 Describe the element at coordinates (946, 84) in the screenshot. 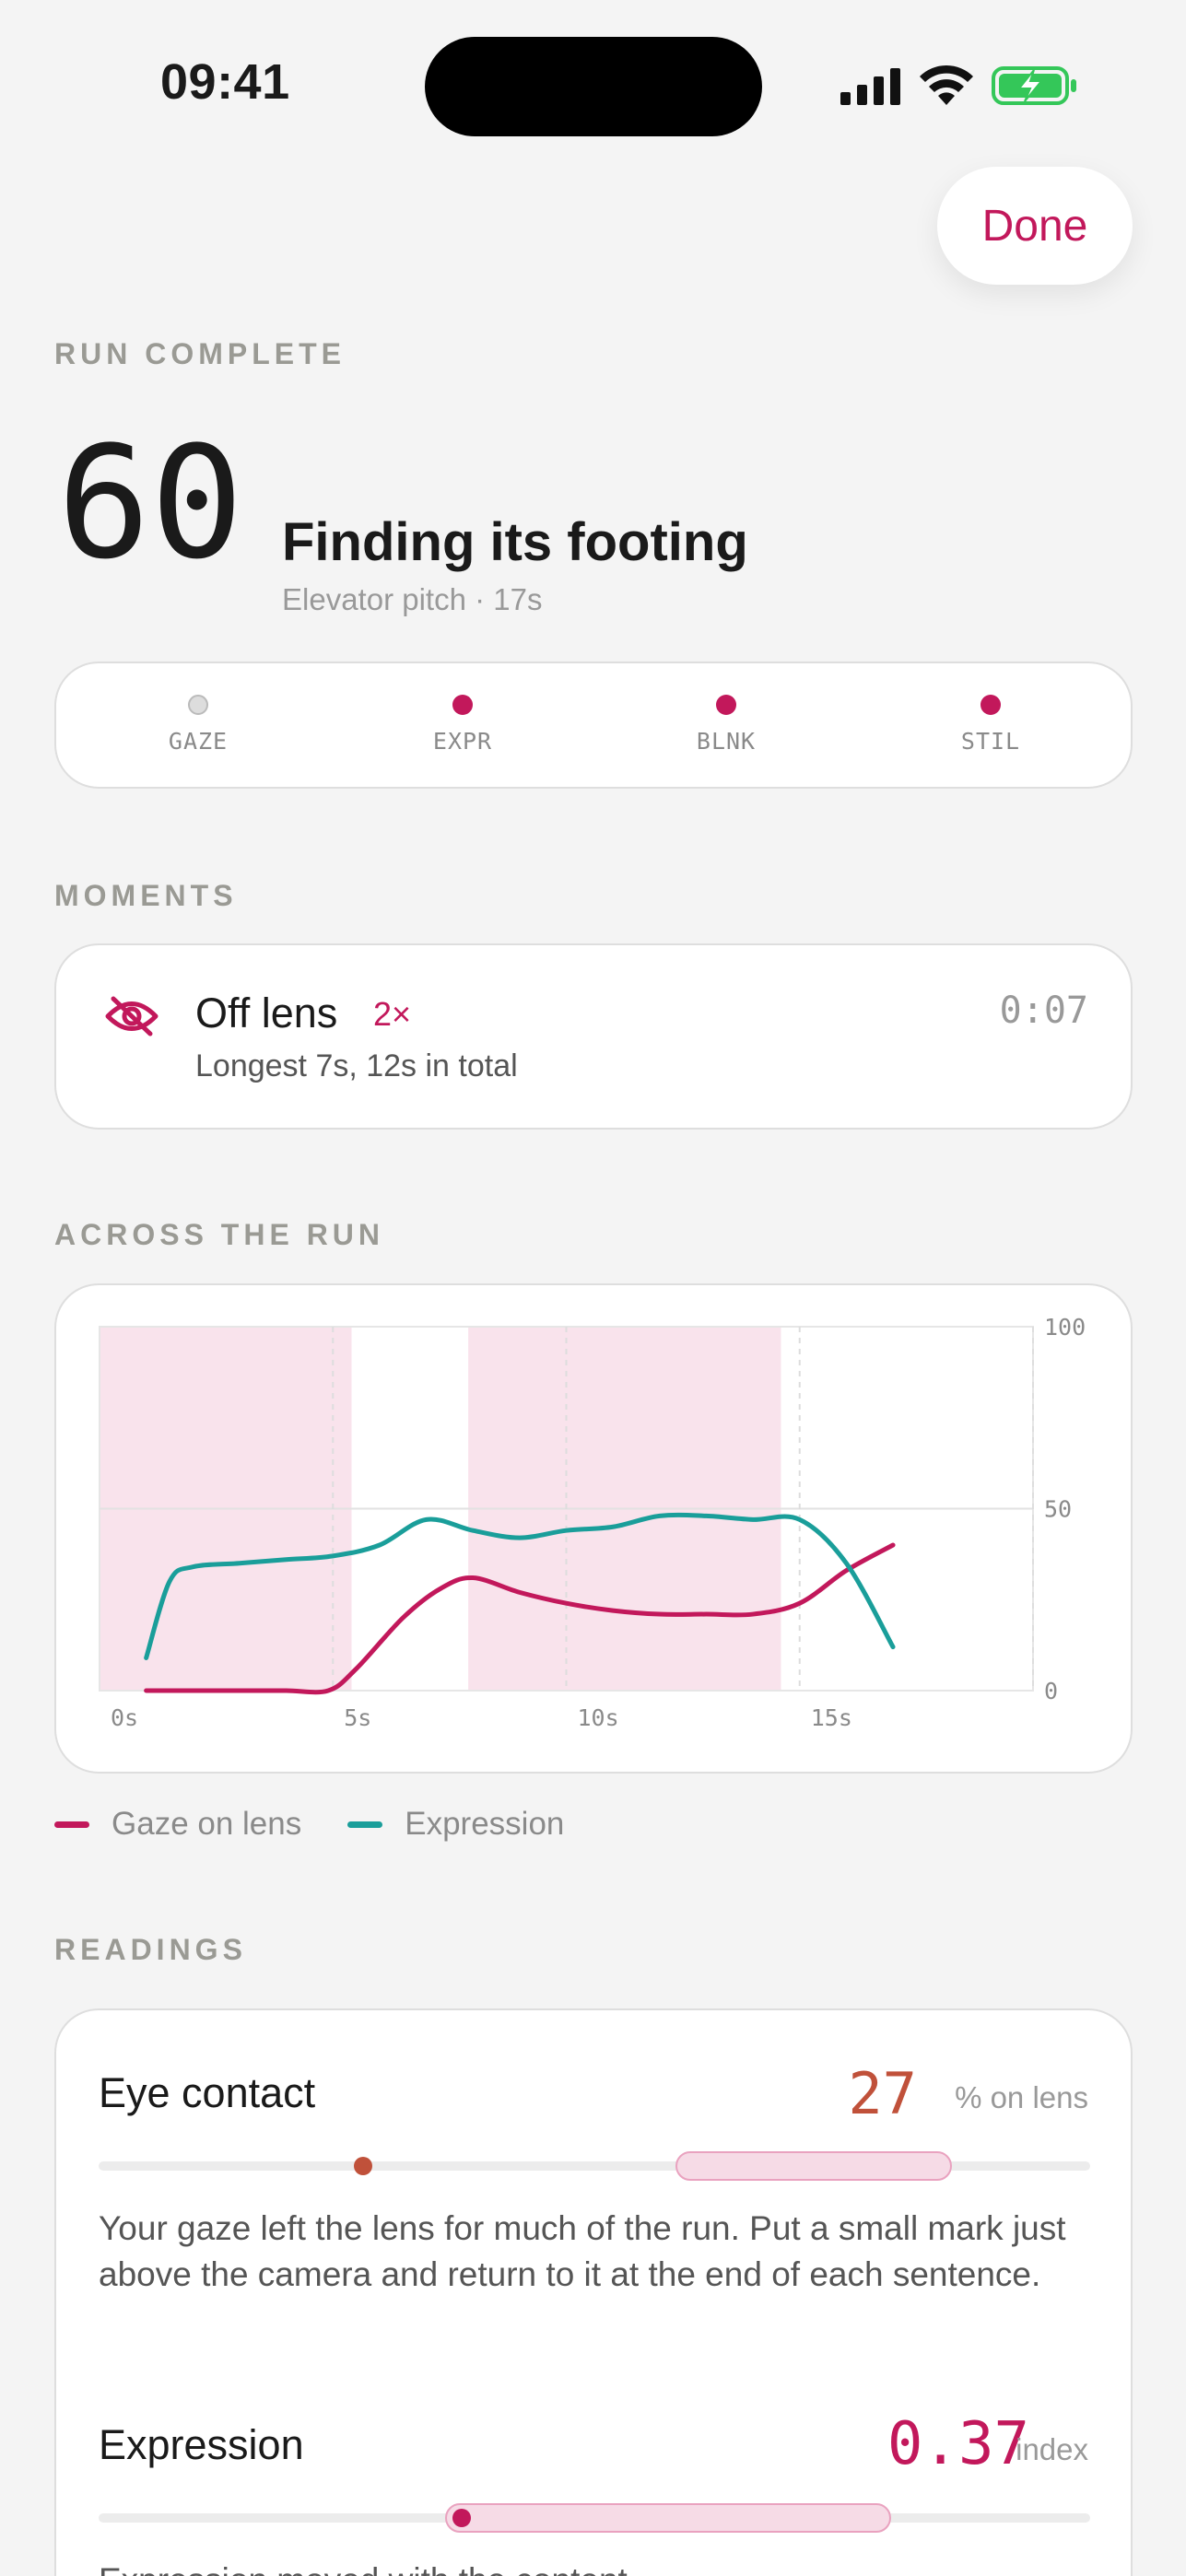

I see `wifi-icon` at that location.